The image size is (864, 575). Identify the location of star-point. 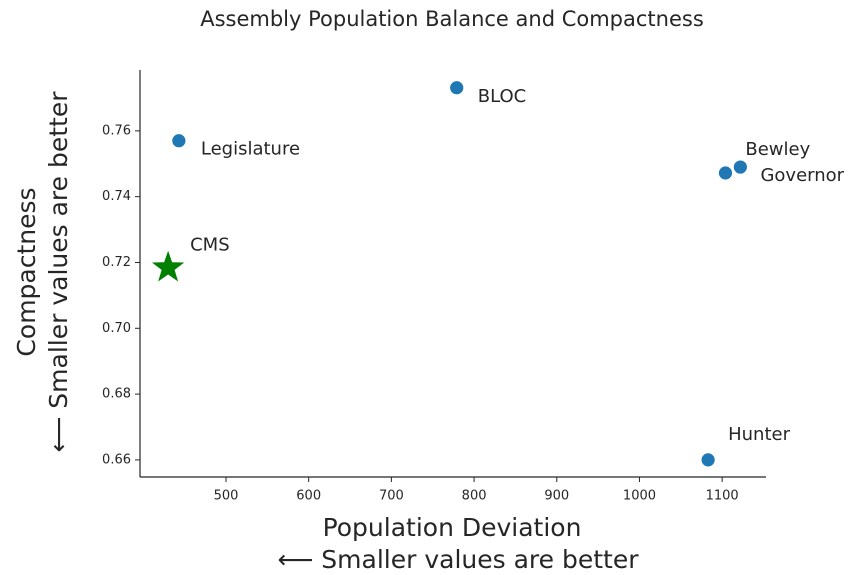
(168, 266).